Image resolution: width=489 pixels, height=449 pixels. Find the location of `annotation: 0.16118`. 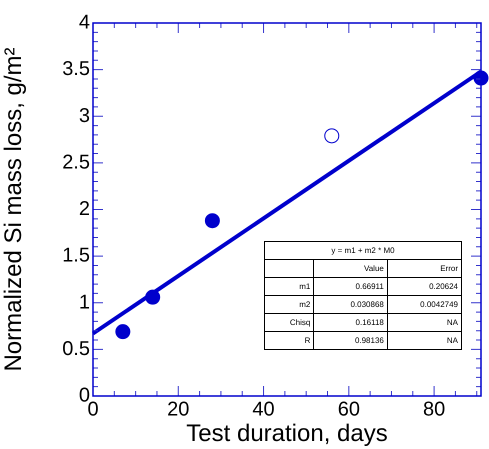

annotation: 0.16118 is located at coordinates (351, 323).